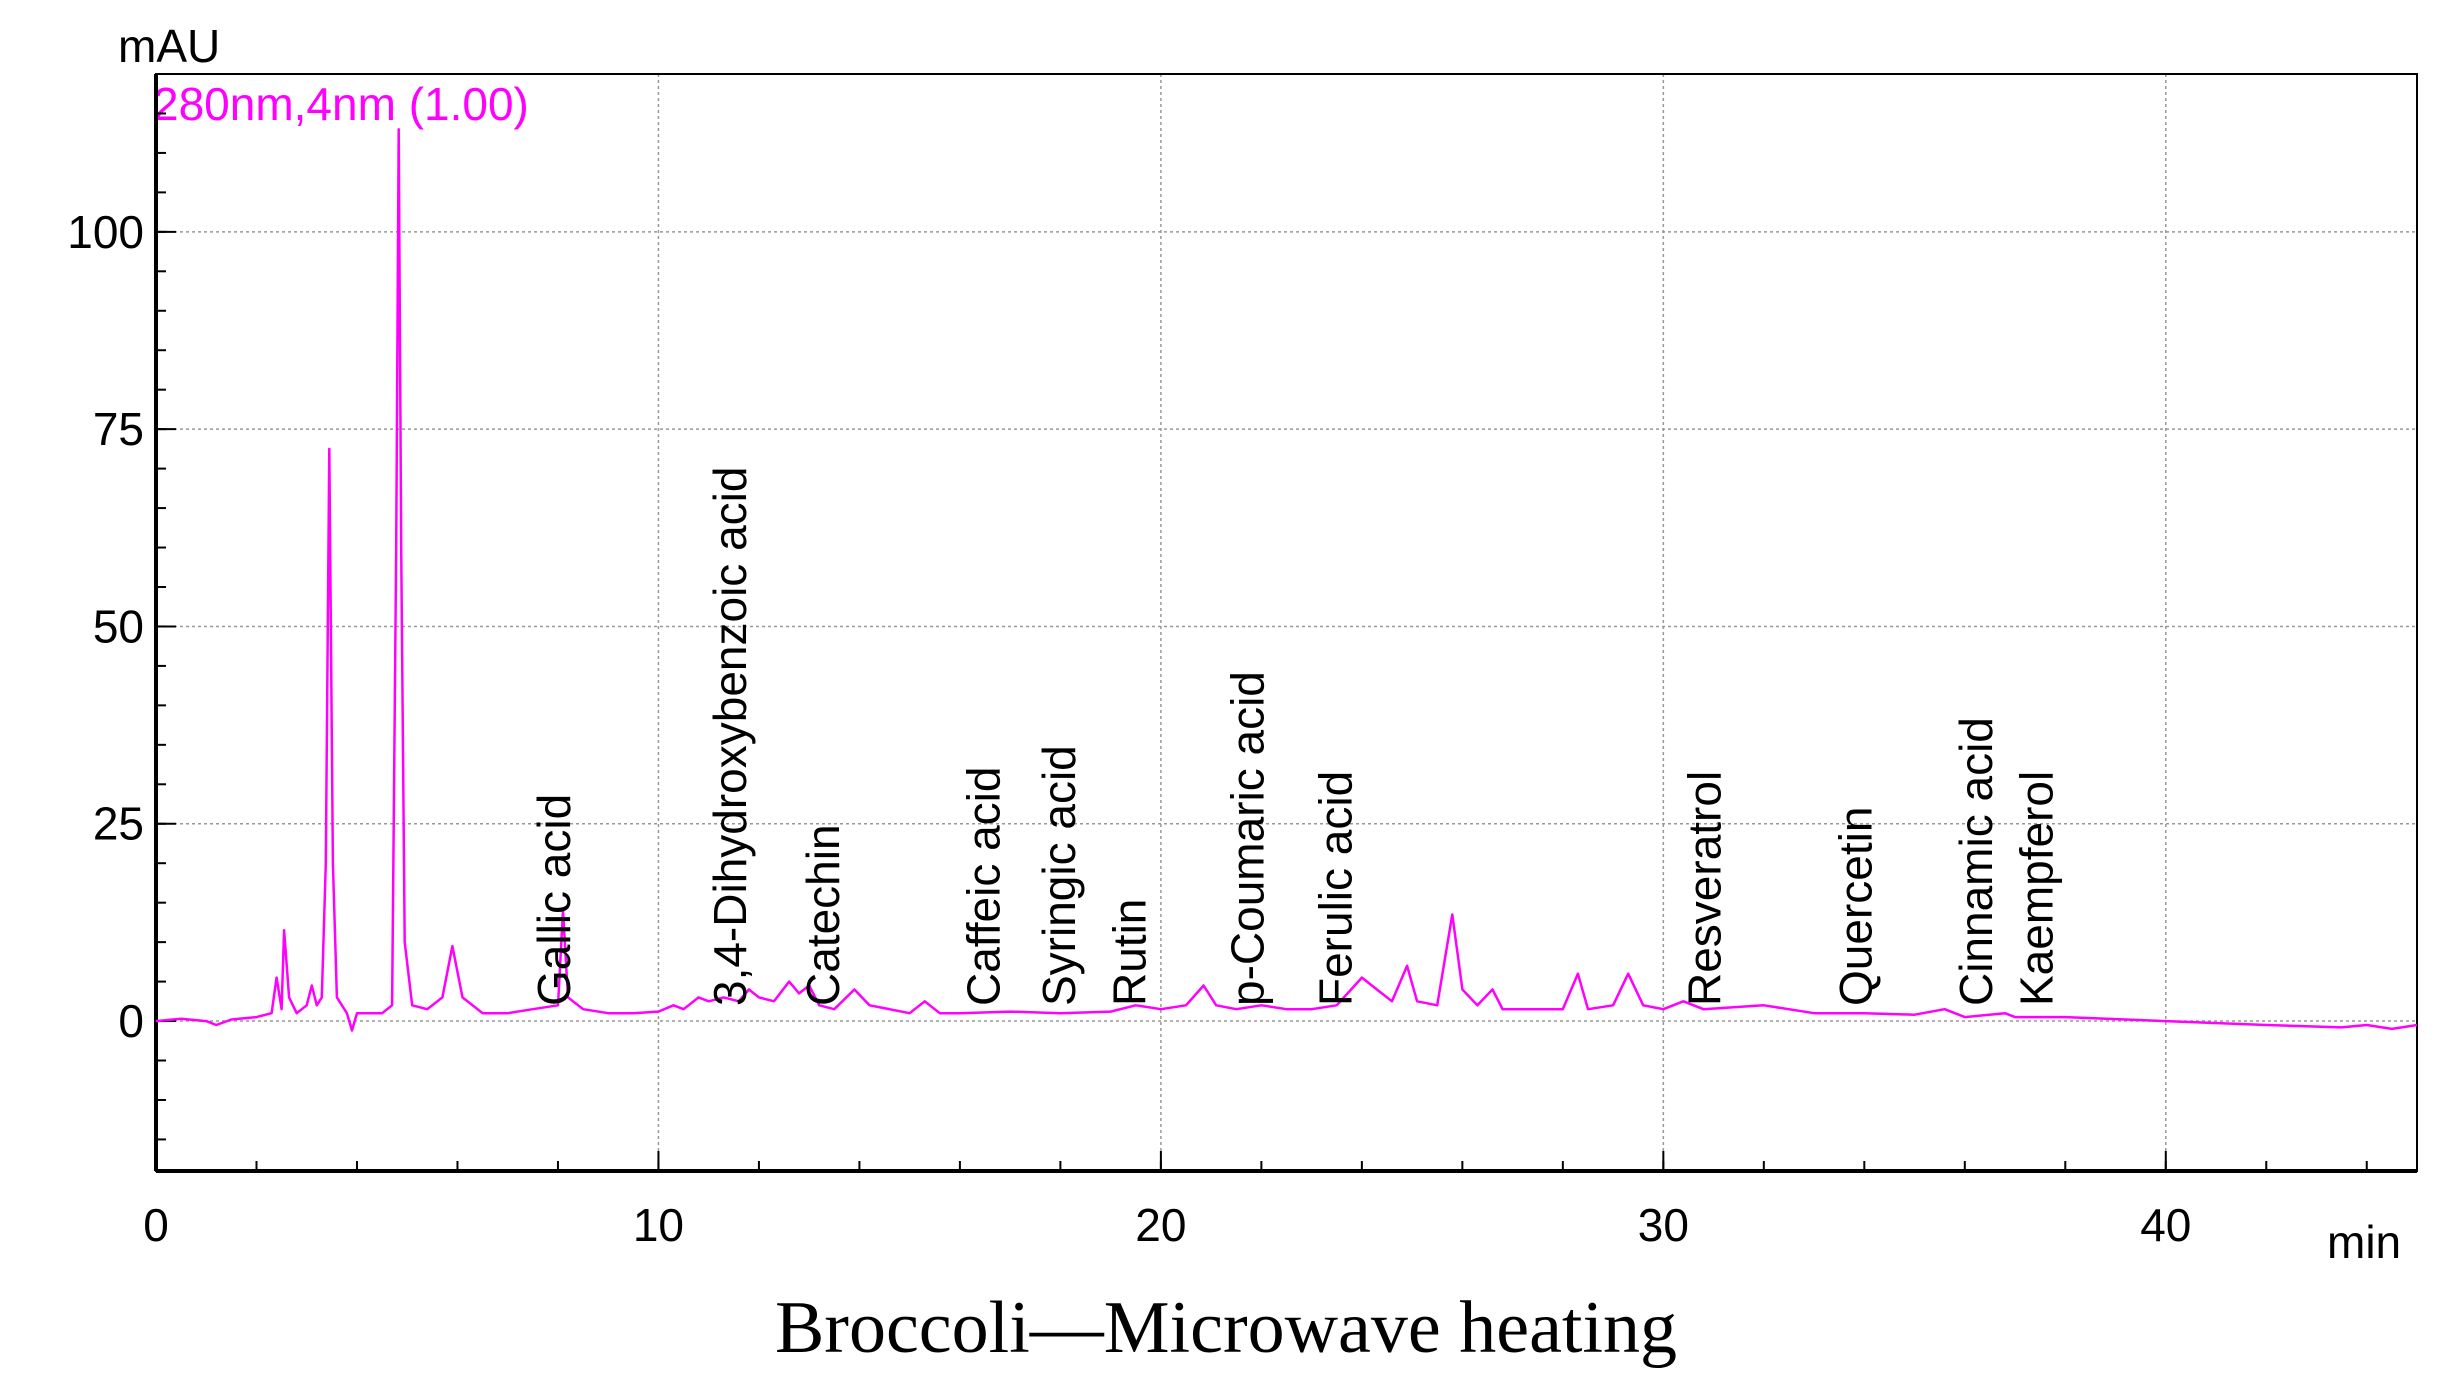  I want to click on peak-label: Resveratrol, so click(1705, 888).